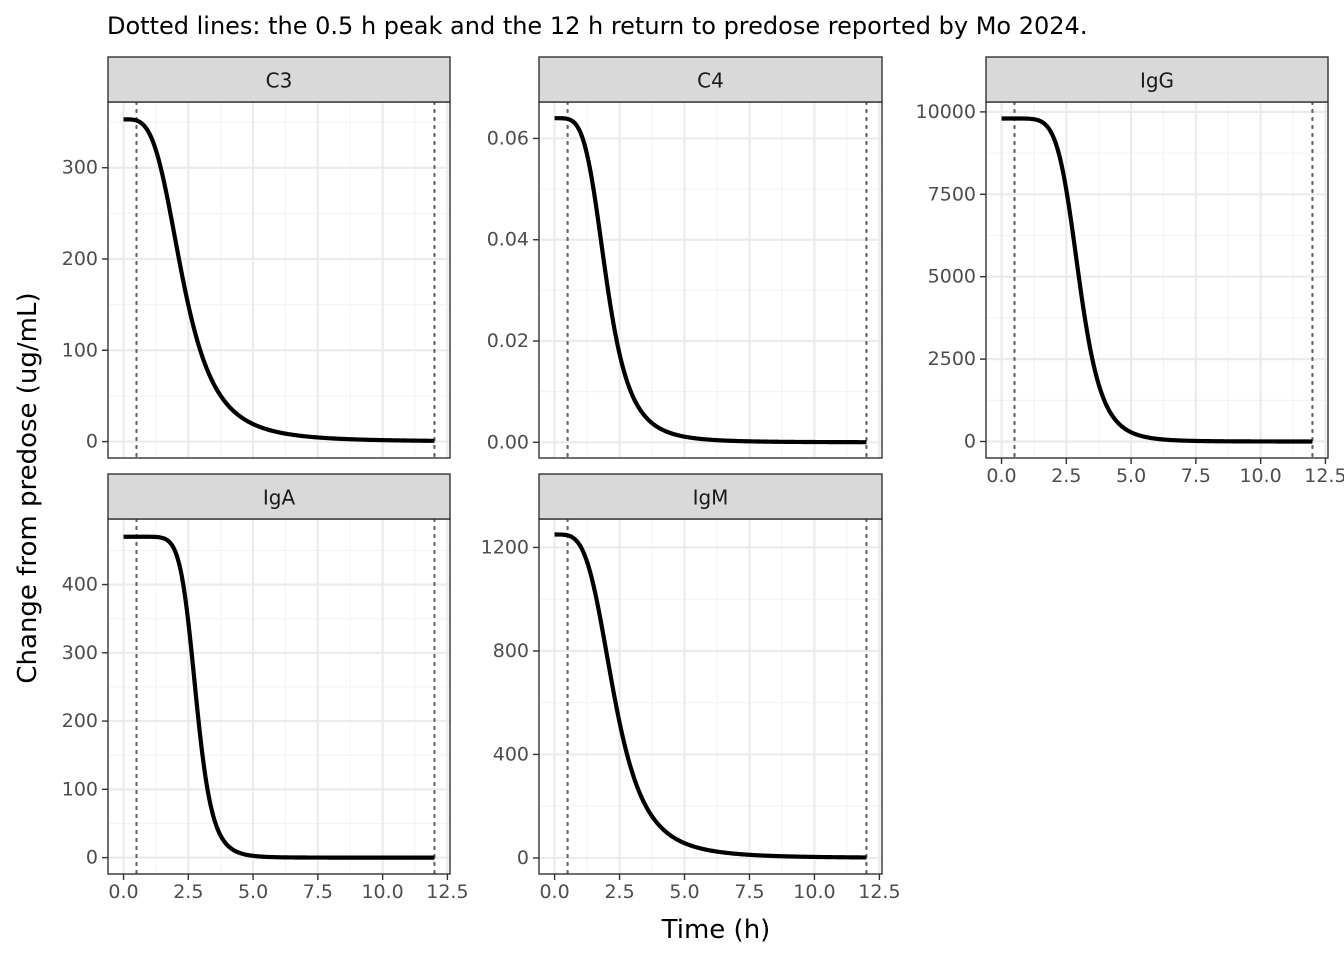 Image resolution: width=1344 pixels, height=960 pixels. Describe the element at coordinates (511, 651) in the screenshot. I see `y-tick-label: 800` at that location.